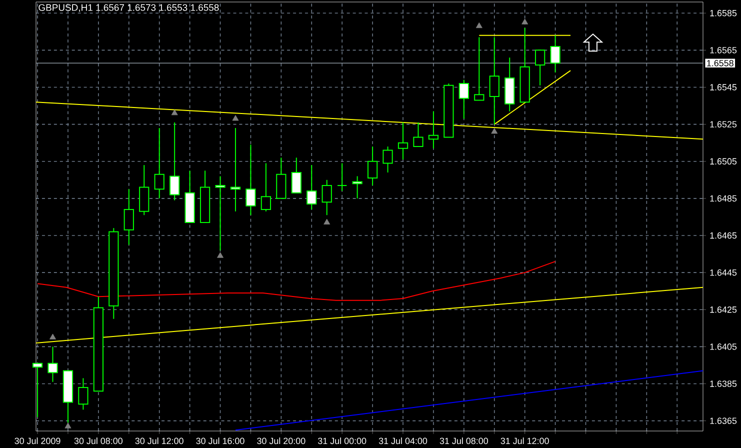 This screenshot has height=448, width=741. What do you see at coordinates (159, 441) in the screenshot?
I see `x-tick-label: 30 Jul 12:00` at bounding box center [159, 441].